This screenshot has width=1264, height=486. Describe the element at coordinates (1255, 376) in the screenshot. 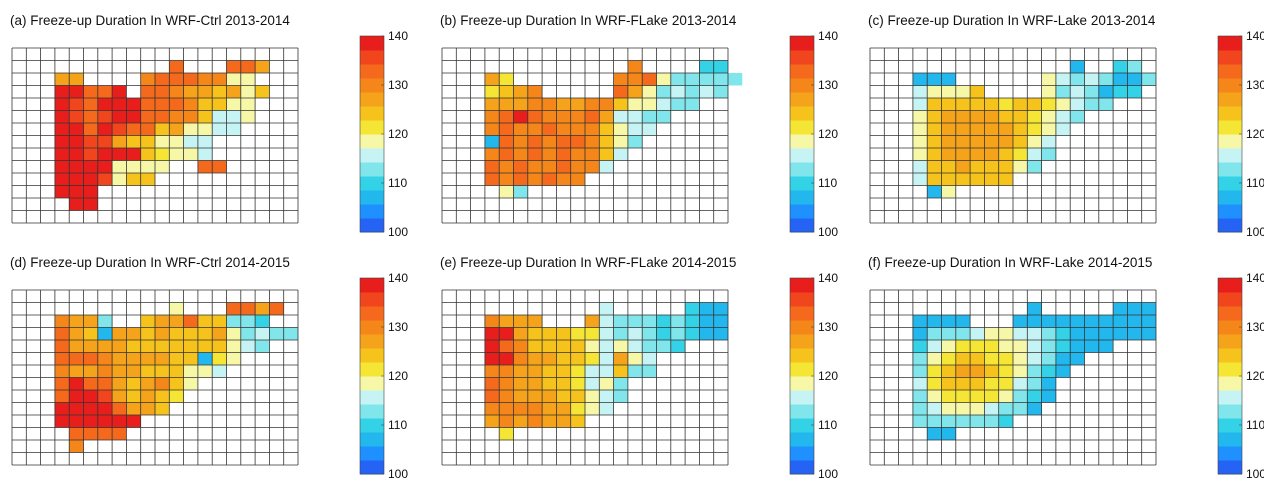

I see `colorbar-tick-label: 120` at that location.